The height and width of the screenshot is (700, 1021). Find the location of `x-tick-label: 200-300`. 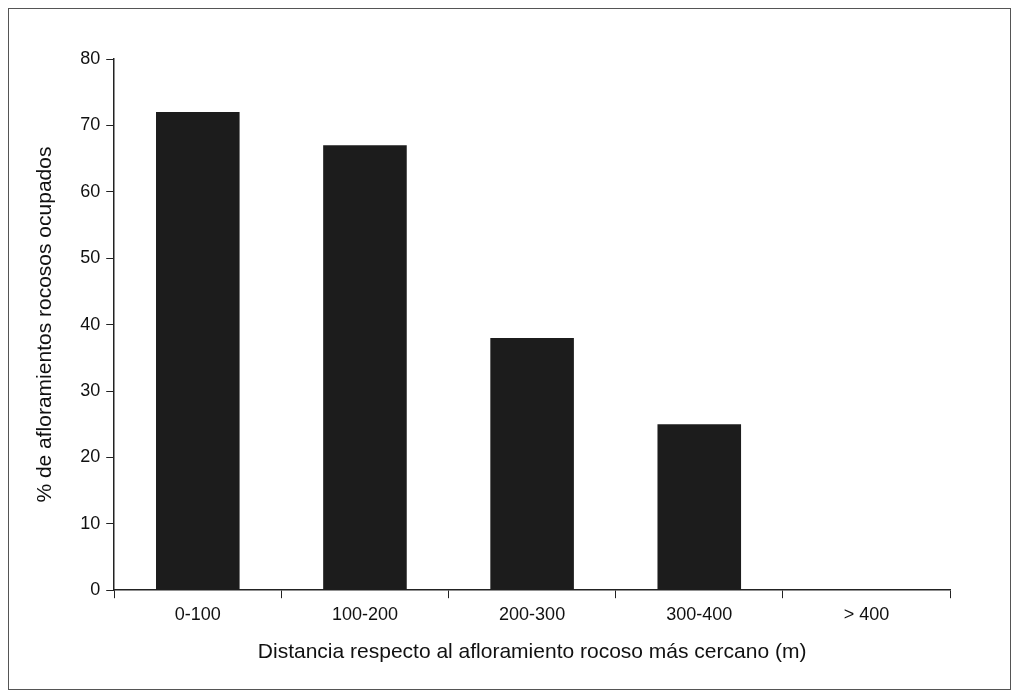

x-tick-label: 200-300 is located at coordinates (532, 613).